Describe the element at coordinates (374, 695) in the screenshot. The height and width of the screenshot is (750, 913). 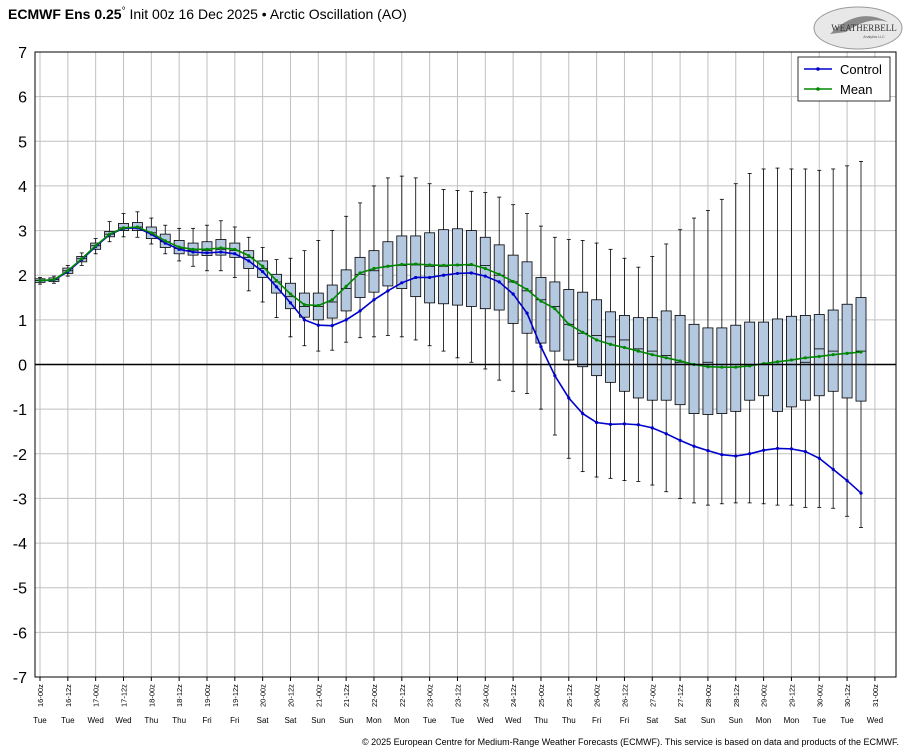
I see `x-date-label: 22-00z` at that location.